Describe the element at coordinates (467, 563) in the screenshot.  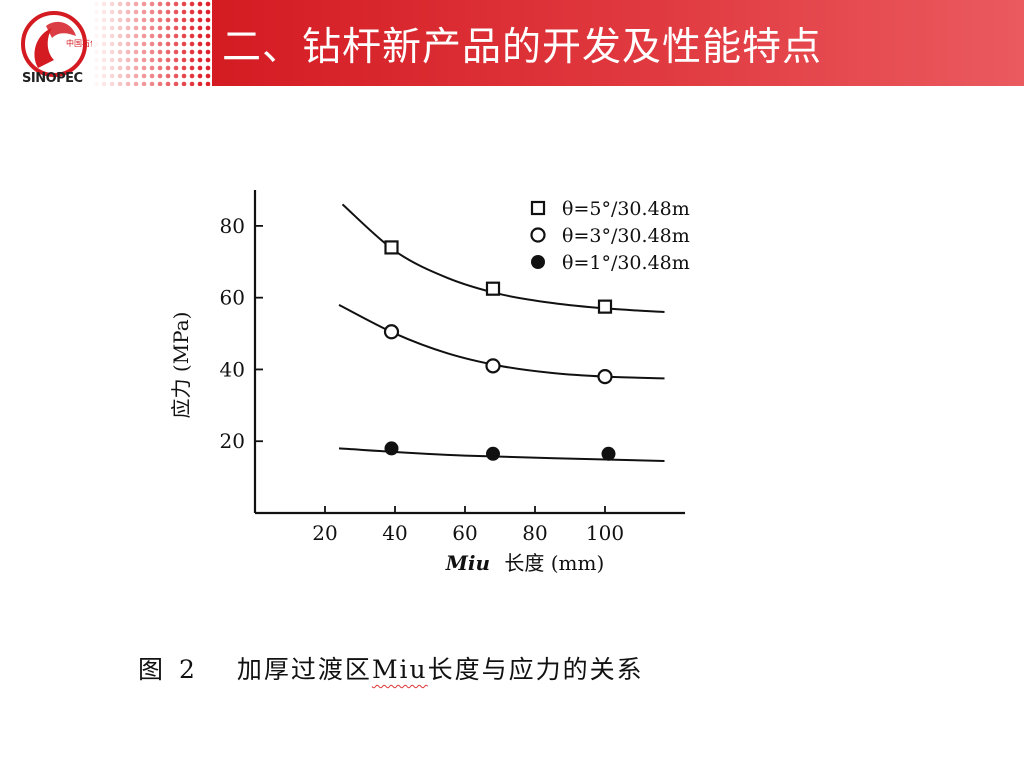
I see `x-axis-label-italic: Miu` at that location.